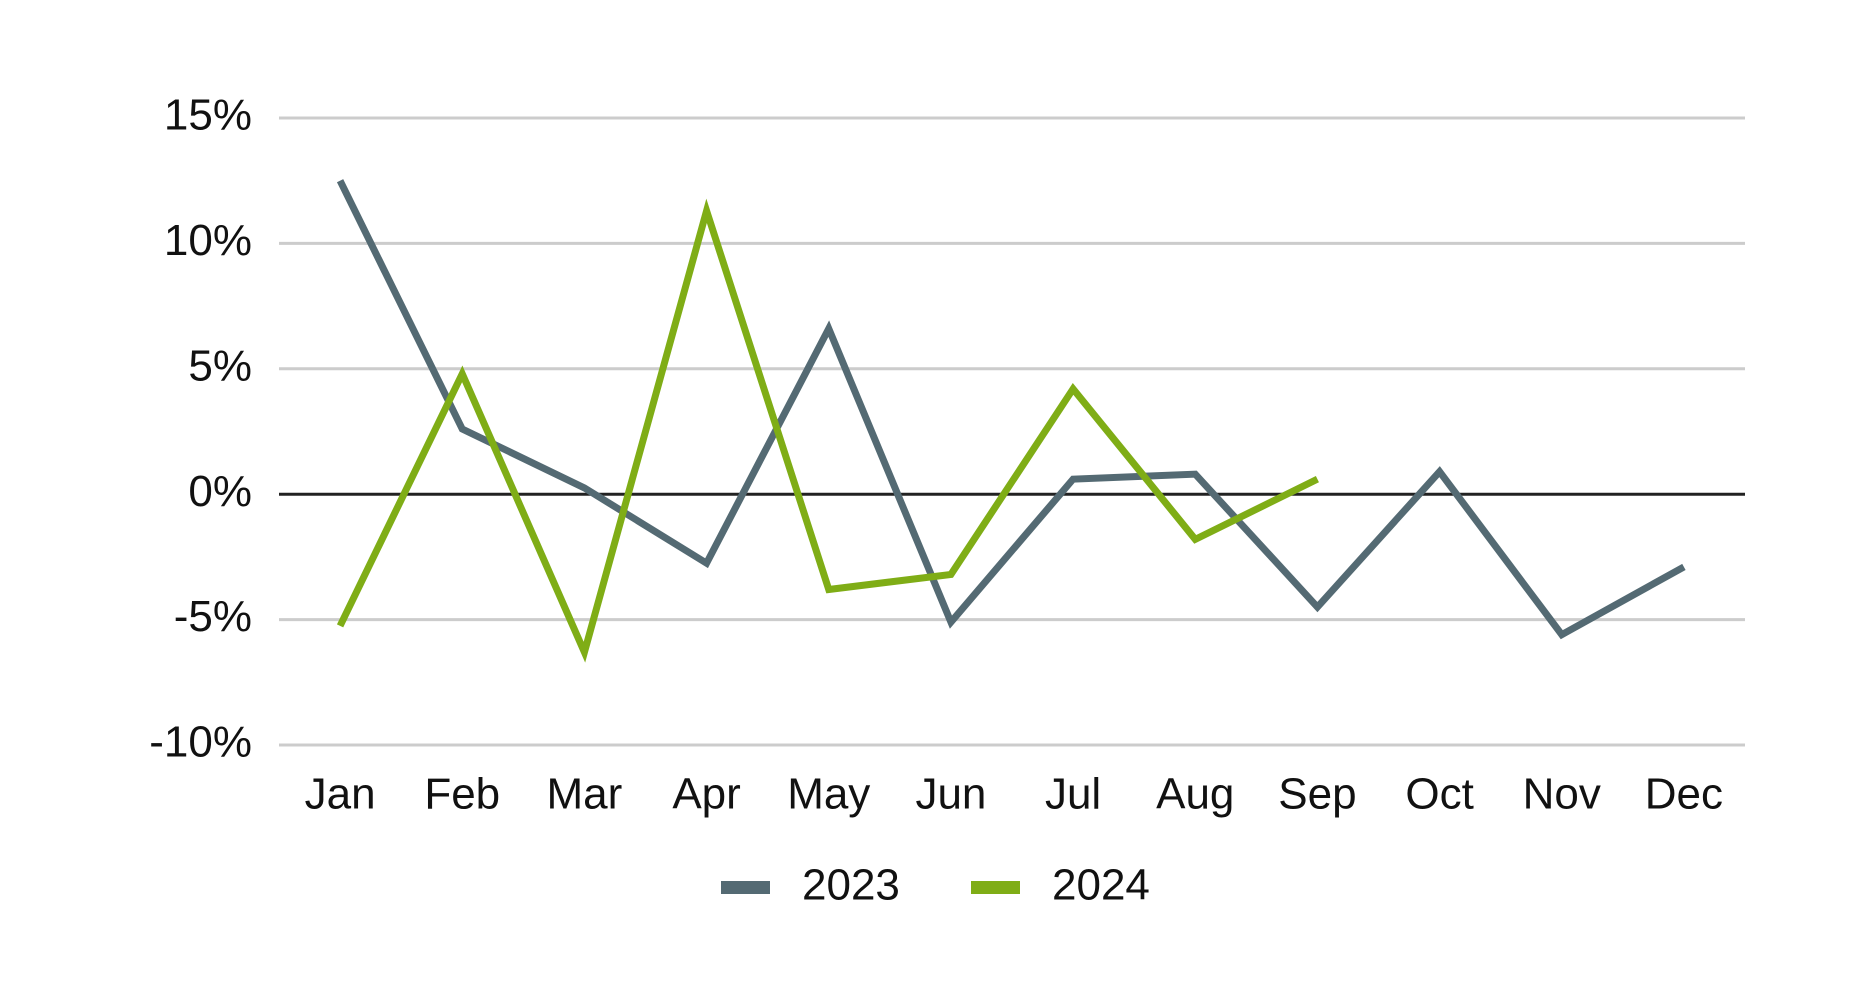 The width and height of the screenshot is (1875, 997). Describe the element at coordinates (208, 115) in the screenshot. I see `y-tick-label: 15%` at that location.